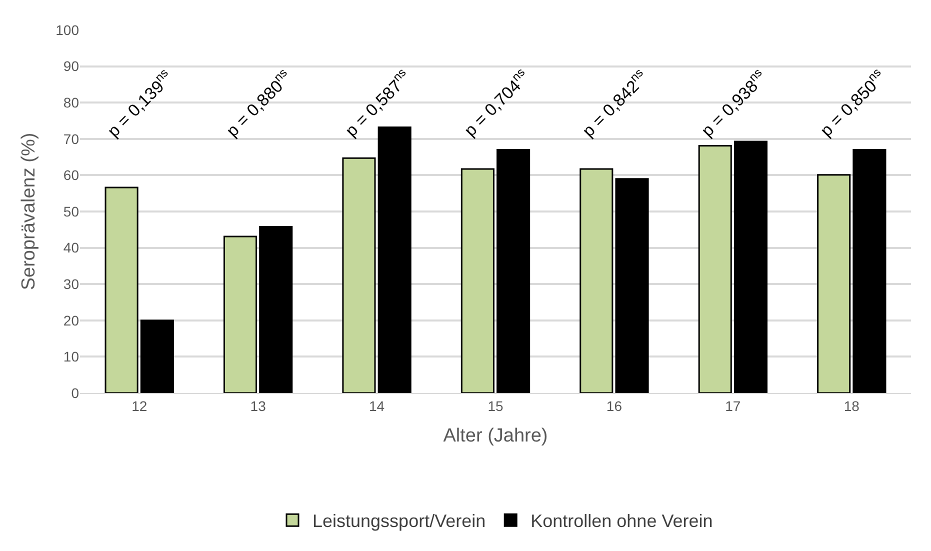 The height and width of the screenshot is (551, 931). Describe the element at coordinates (71, 284) in the screenshot. I see `y-tick-label: 30` at that location.